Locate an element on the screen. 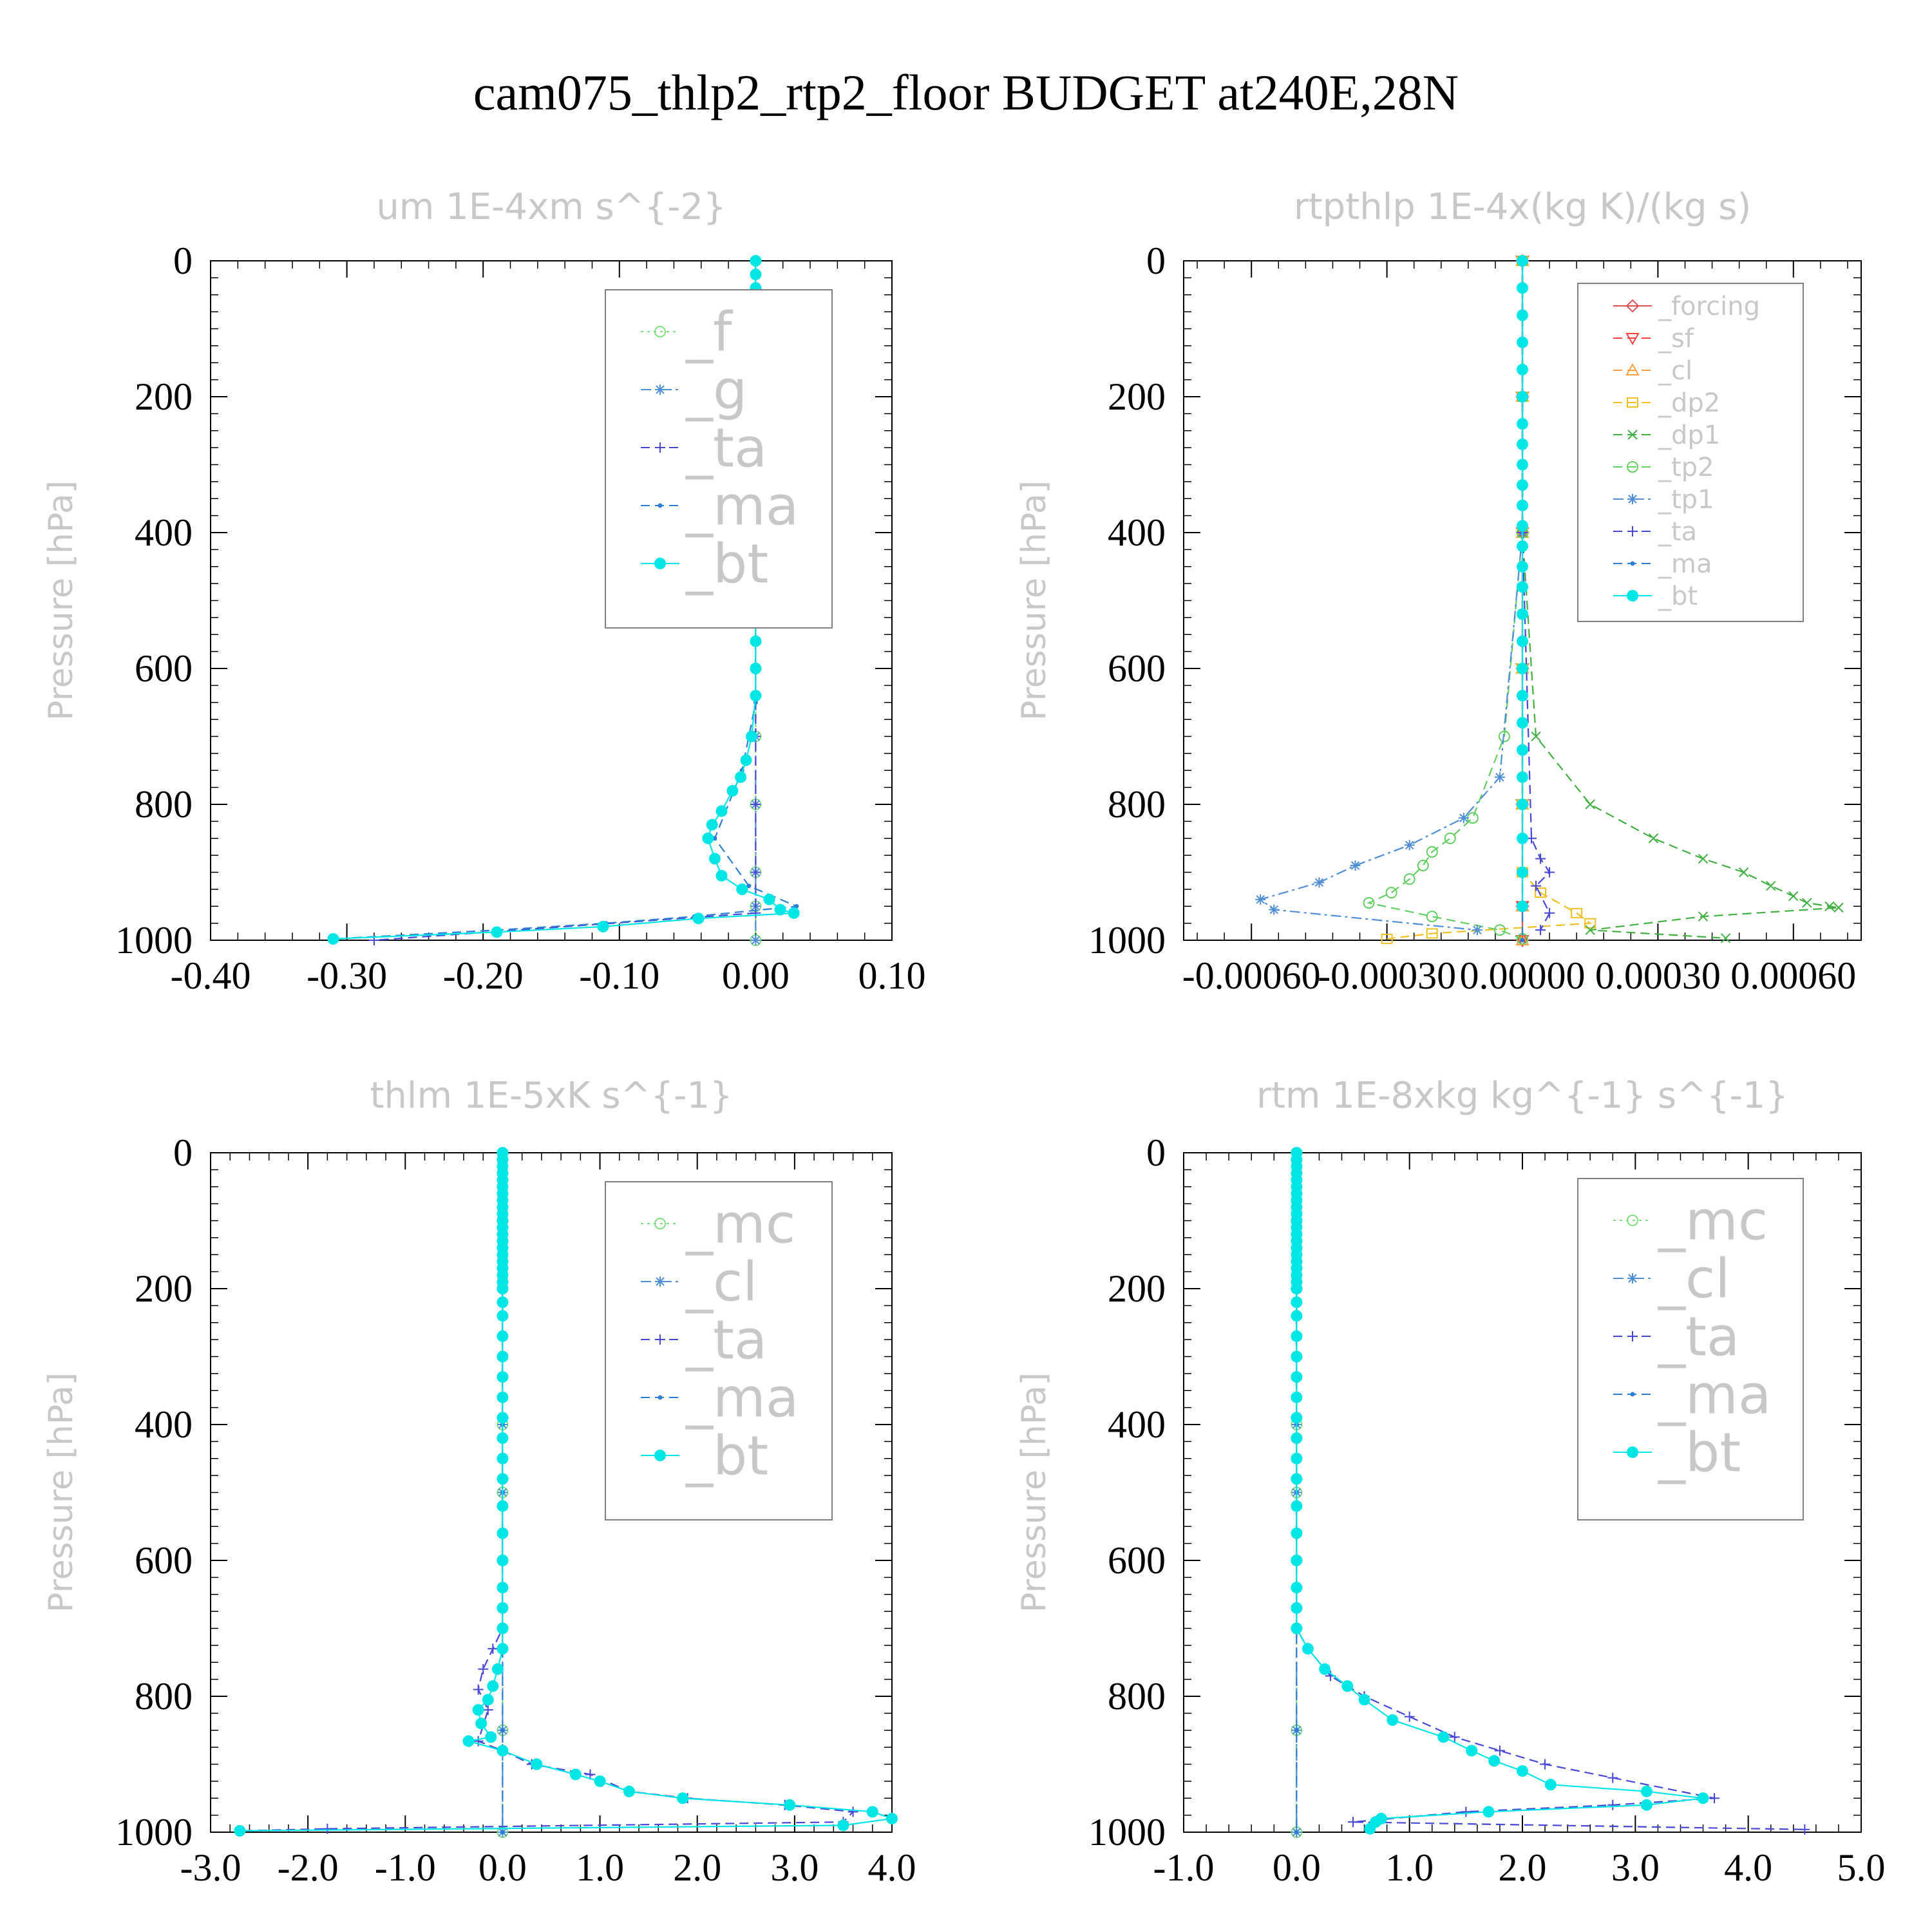 The width and height of the screenshot is (1932, 1932). legend-label: _ma is located at coordinates (1715, 1395).